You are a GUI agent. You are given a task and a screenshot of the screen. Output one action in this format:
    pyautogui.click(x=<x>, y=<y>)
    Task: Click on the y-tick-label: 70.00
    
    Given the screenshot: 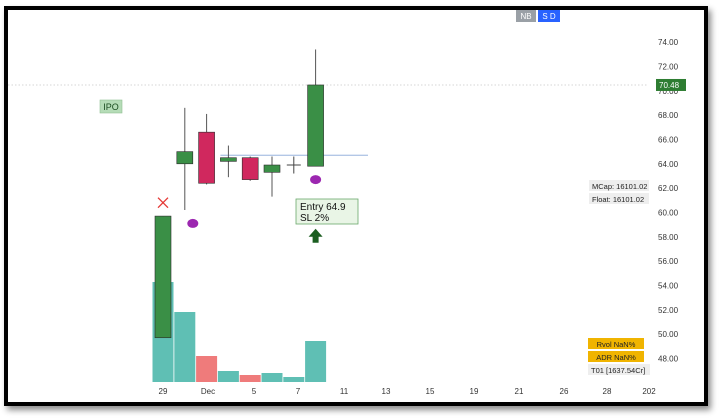 What is the action you would take?
    pyautogui.click(x=668, y=91)
    